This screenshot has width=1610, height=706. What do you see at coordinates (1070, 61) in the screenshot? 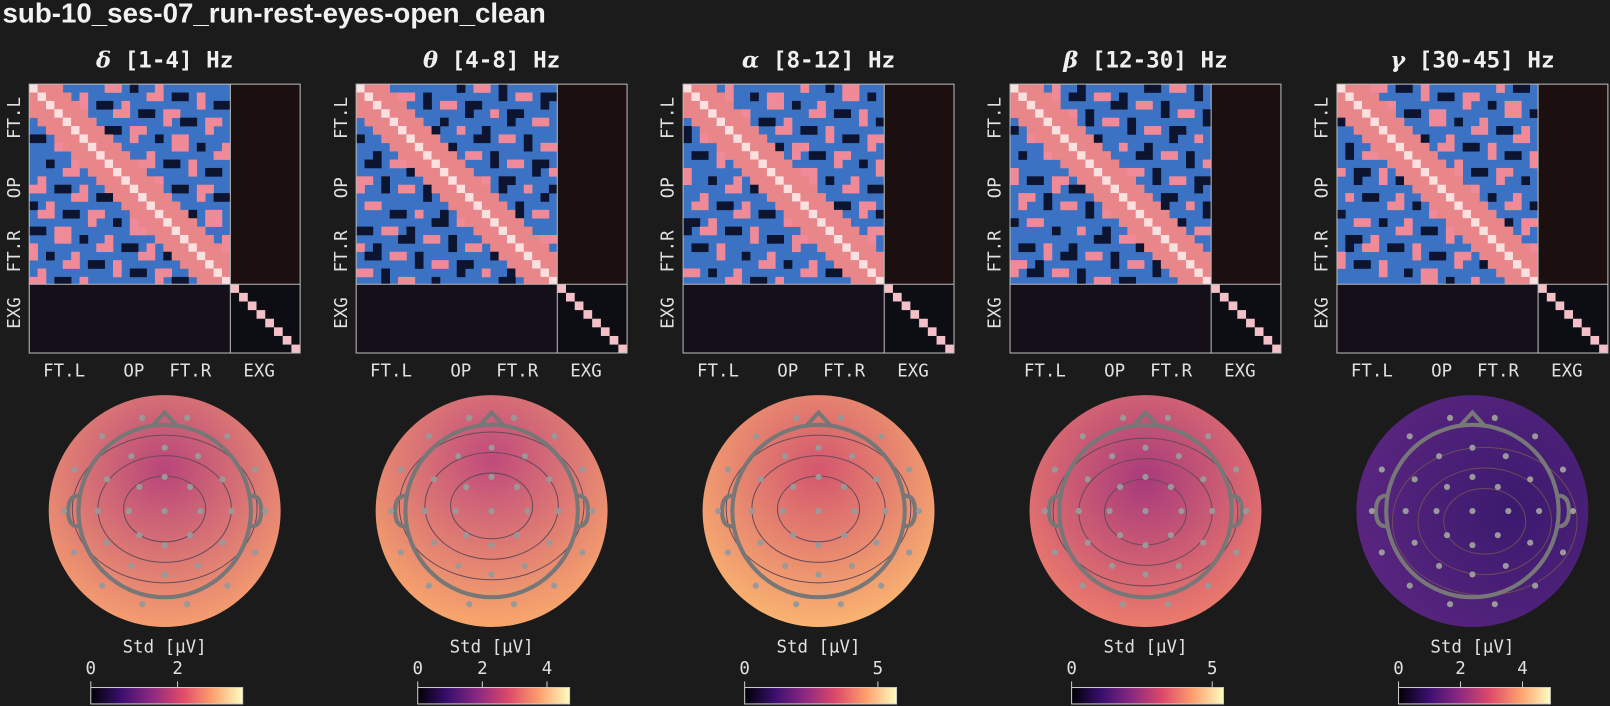
I see `band-symbol: β` at bounding box center [1070, 61].